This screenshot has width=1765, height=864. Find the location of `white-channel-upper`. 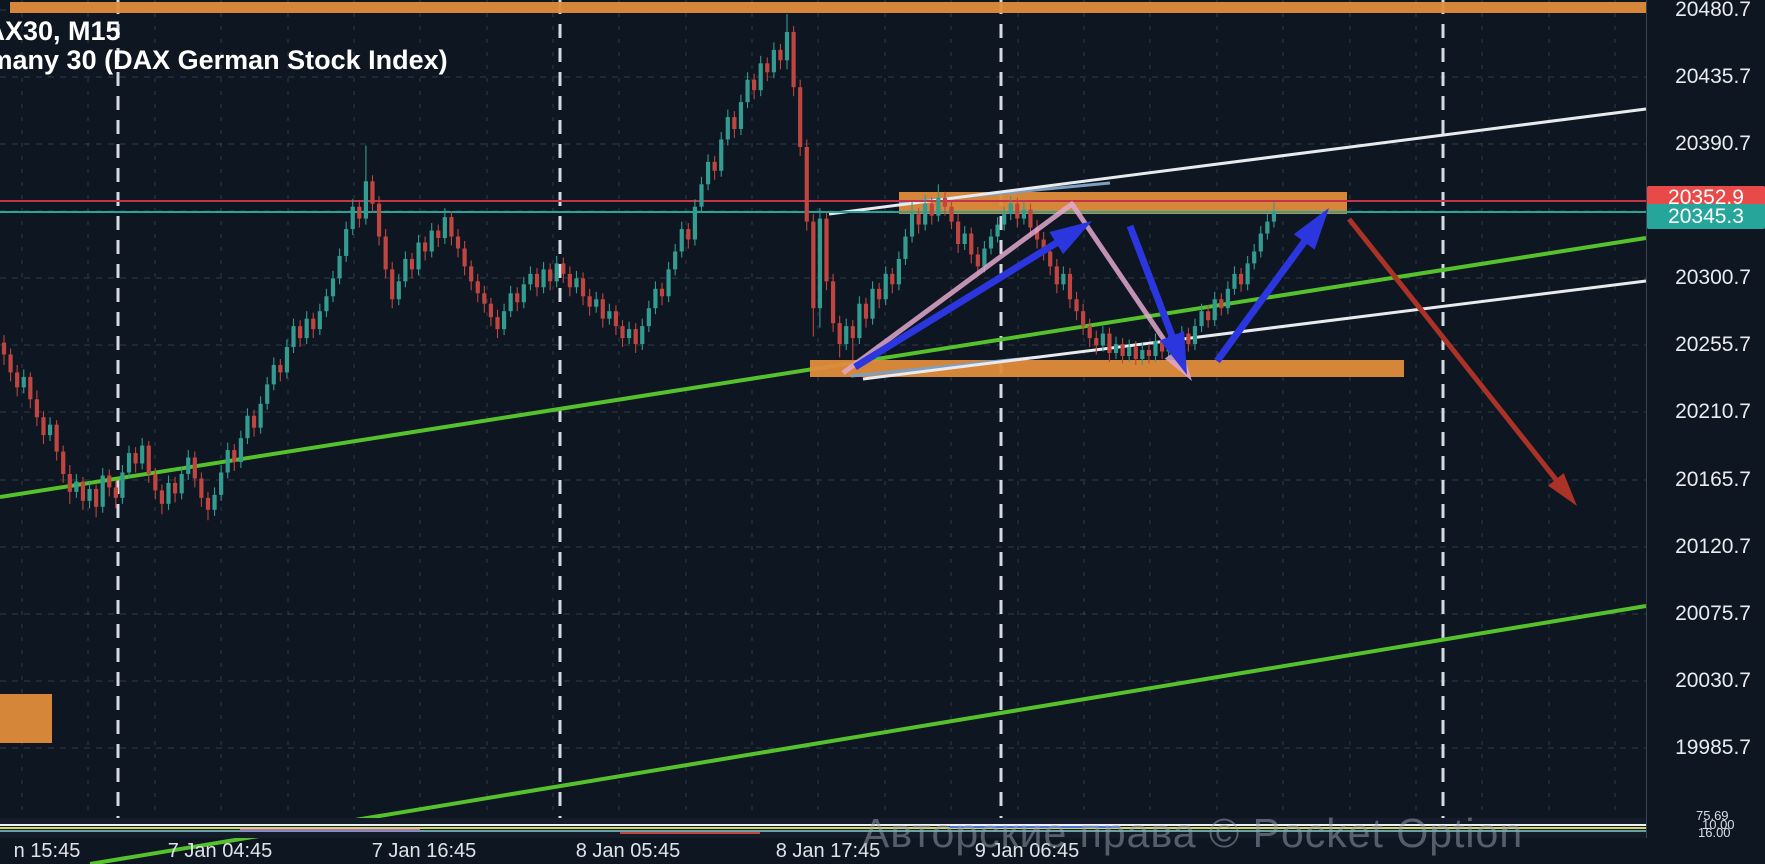

white-channel-upper is located at coordinates (1237, 161).